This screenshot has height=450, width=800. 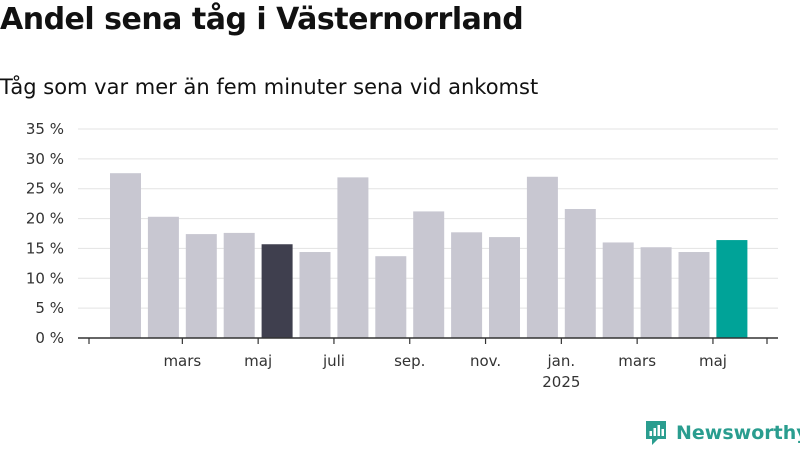 I want to click on newsworthy-logo: Newsworthy, so click(x=722, y=433).